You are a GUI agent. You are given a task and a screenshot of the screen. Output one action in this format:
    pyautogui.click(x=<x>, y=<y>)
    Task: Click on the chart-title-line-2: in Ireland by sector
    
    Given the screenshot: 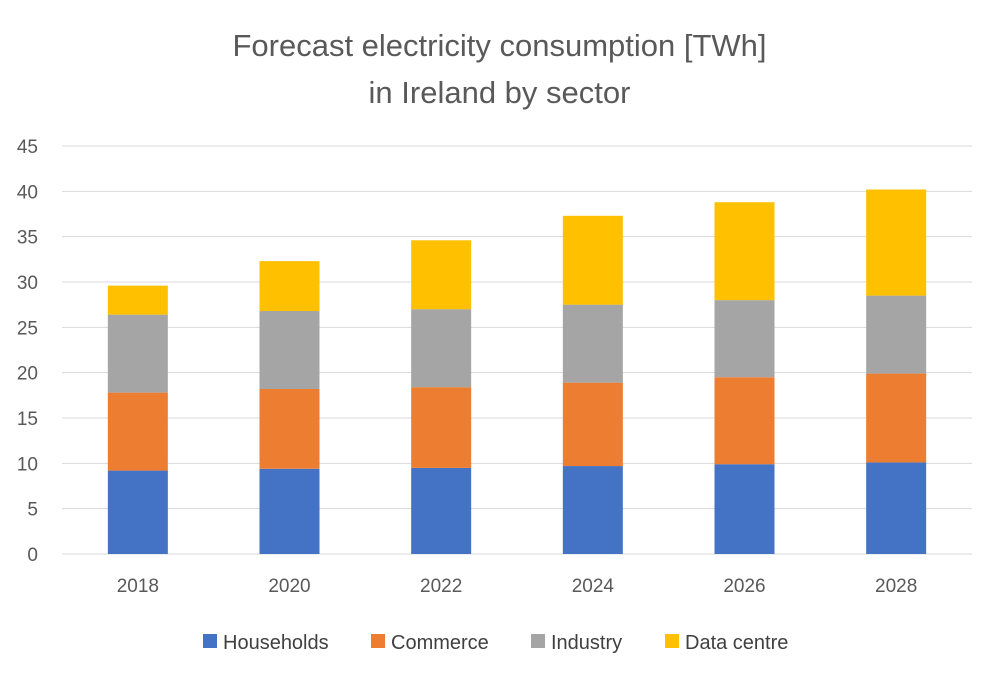 What is the action you would take?
    pyautogui.click(x=499, y=92)
    